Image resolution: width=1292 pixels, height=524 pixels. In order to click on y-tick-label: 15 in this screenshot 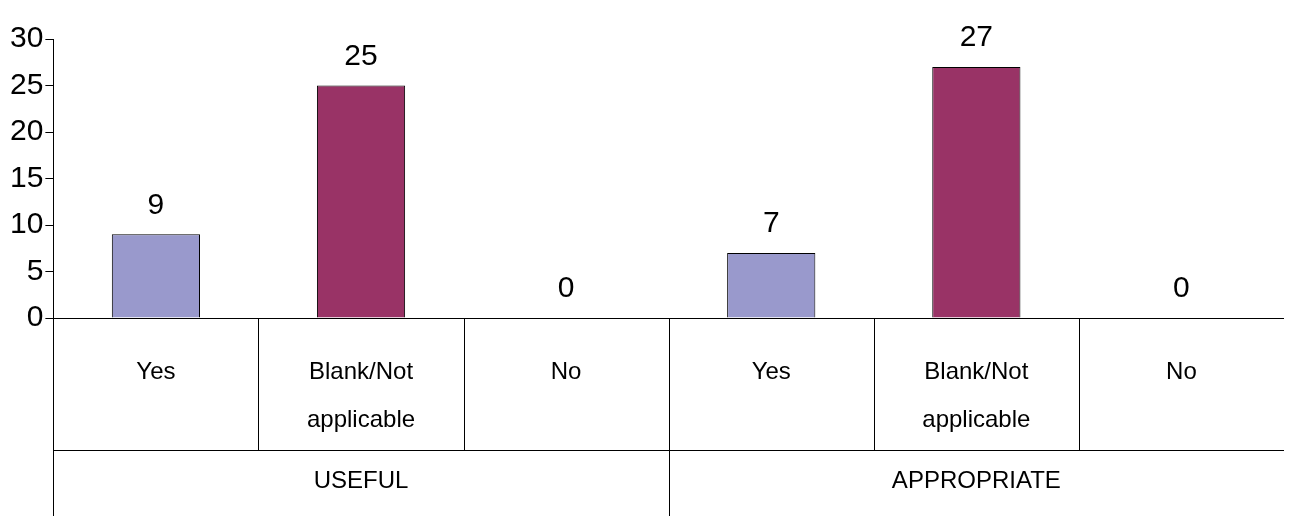, I will do `click(26, 176)`.